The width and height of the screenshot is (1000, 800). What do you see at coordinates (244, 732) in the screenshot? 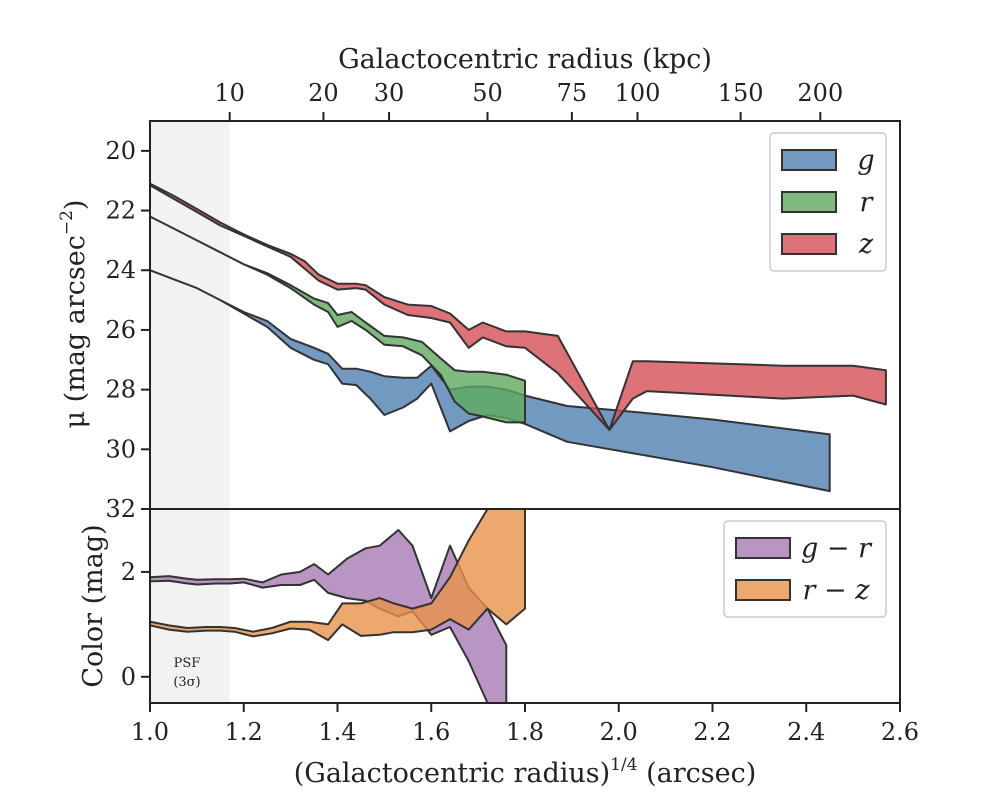
I see `x-tick-label: 1.2` at bounding box center [244, 732].